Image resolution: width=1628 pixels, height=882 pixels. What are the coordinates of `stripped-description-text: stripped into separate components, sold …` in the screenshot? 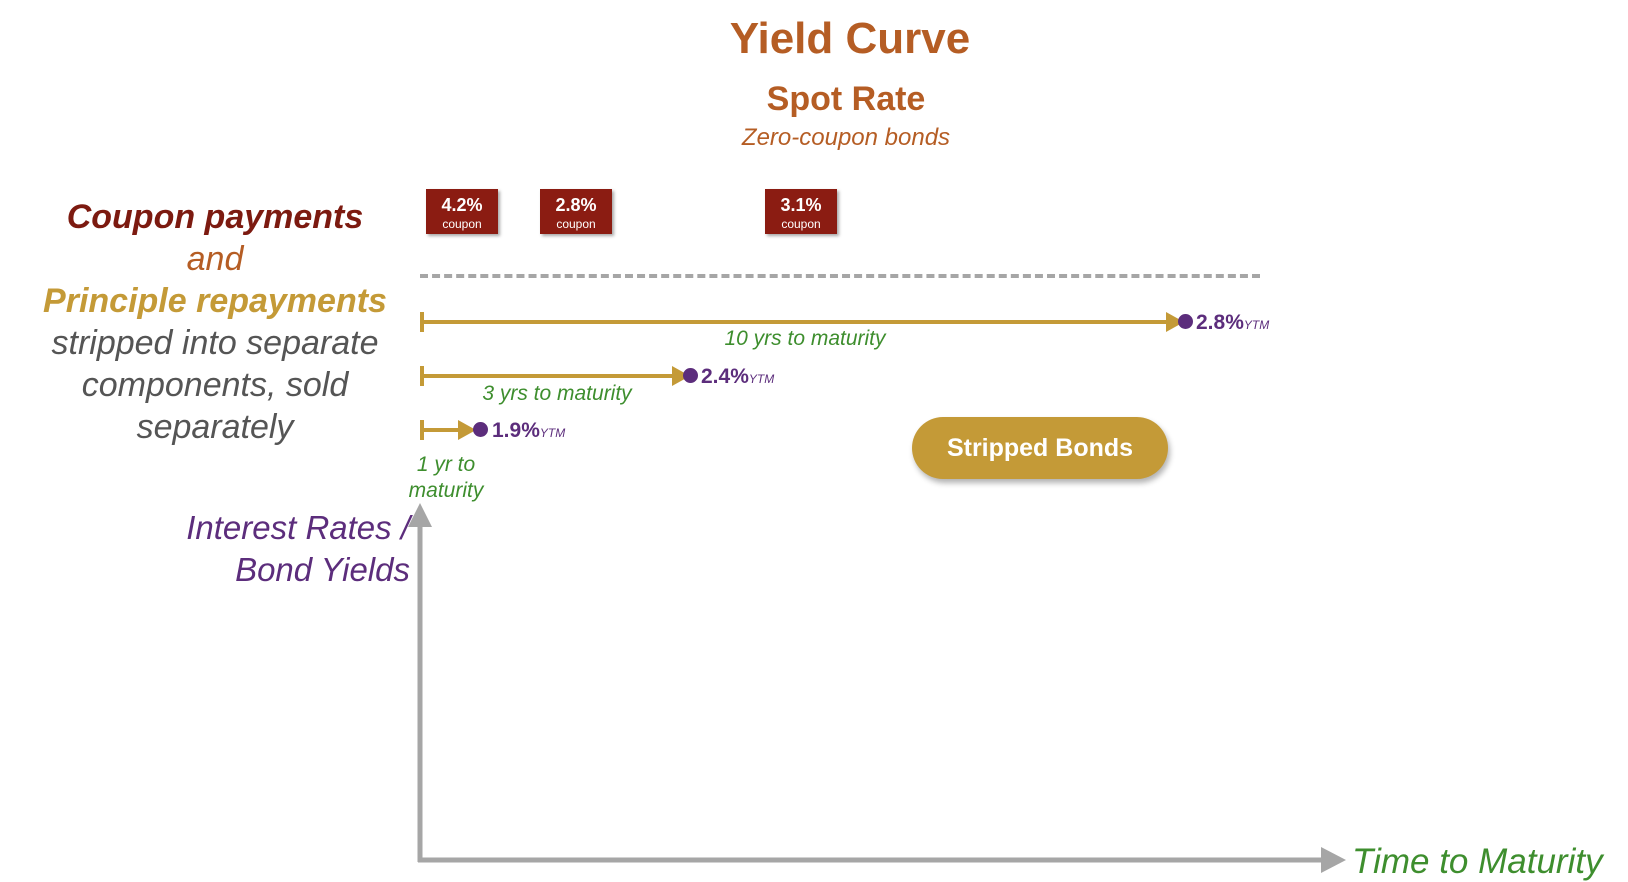 It's located at (215, 385).